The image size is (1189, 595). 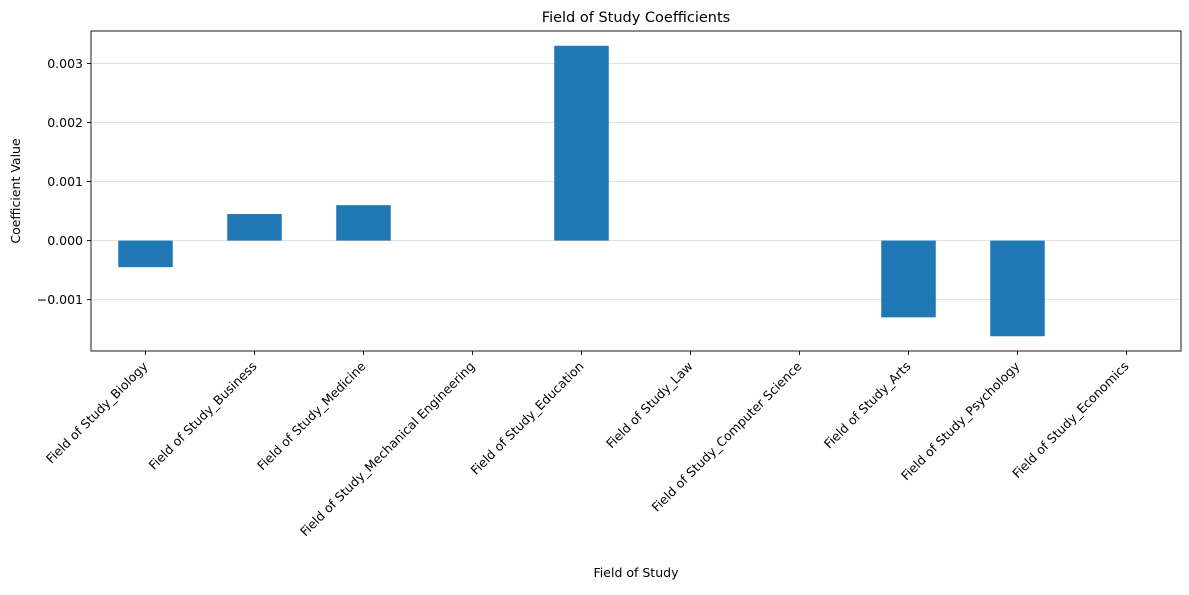 What do you see at coordinates (65, 240) in the screenshot?
I see `y-tick-label: 0.000` at bounding box center [65, 240].